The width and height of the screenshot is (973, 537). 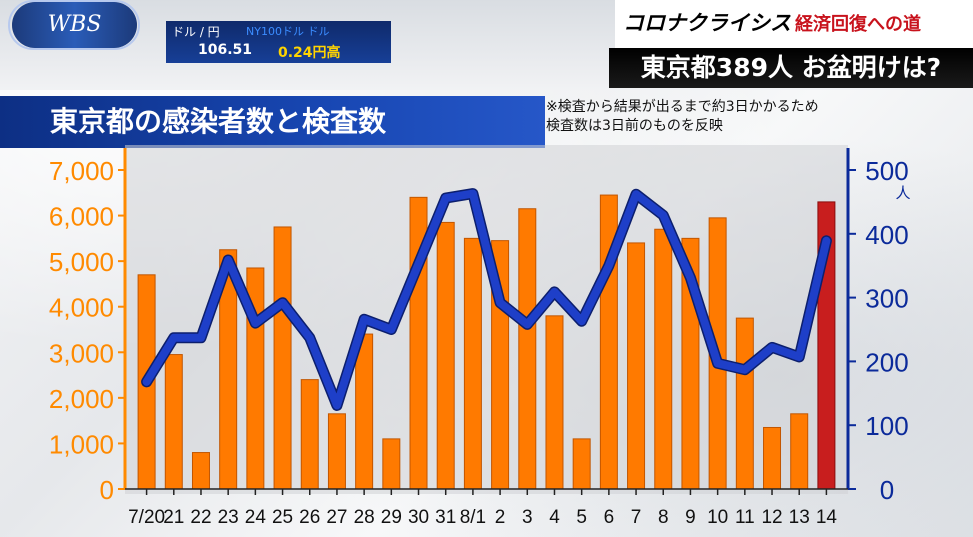 What do you see at coordinates (707, 22) in the screenshot?
I see `segment-corona: コロナクライシス` at bounding box center [707, 22].